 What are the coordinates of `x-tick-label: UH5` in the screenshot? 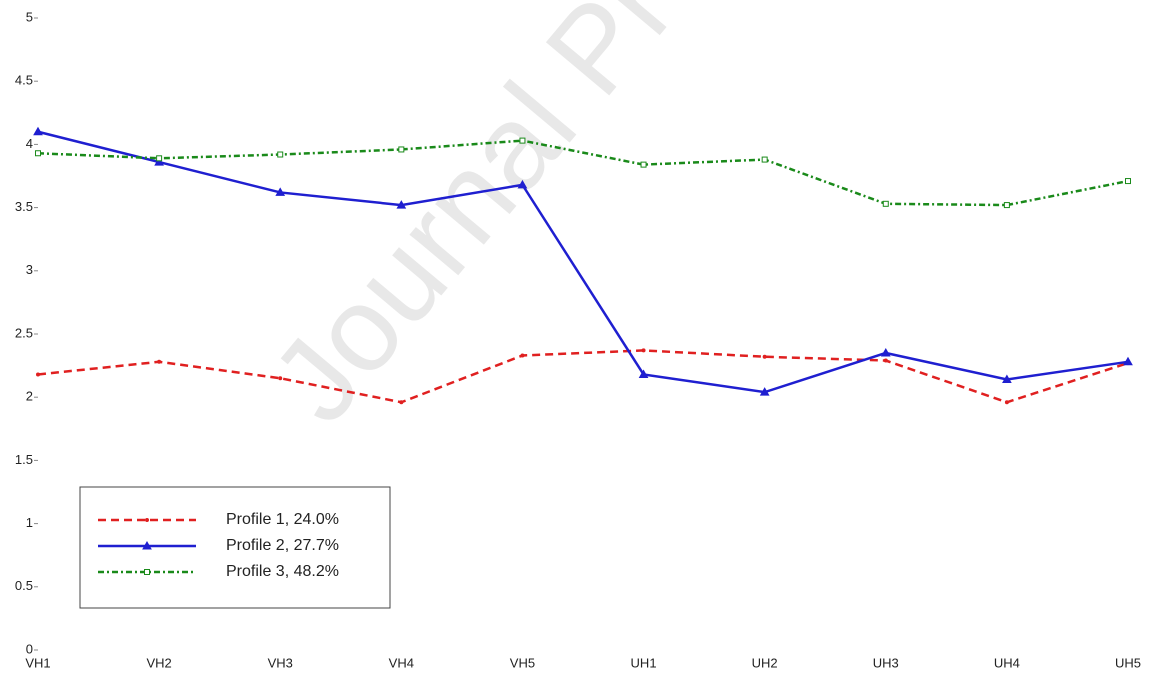 It's located at (1128, 662).